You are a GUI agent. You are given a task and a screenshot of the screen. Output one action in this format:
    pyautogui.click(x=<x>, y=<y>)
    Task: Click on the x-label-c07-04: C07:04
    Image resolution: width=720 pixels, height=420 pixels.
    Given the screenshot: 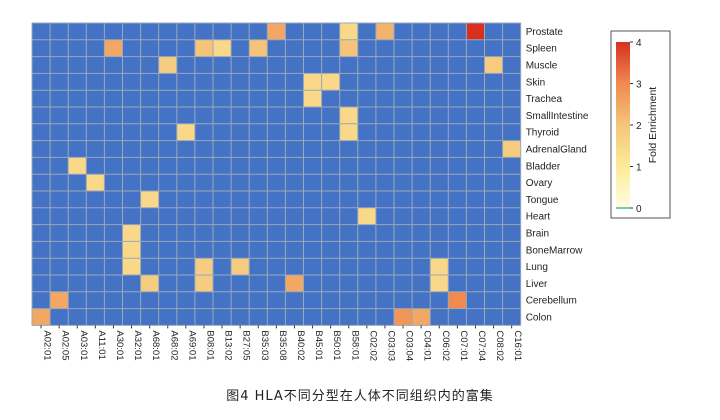 What is the action you would take?
    pyautogui.click(x=481, y=345)
    